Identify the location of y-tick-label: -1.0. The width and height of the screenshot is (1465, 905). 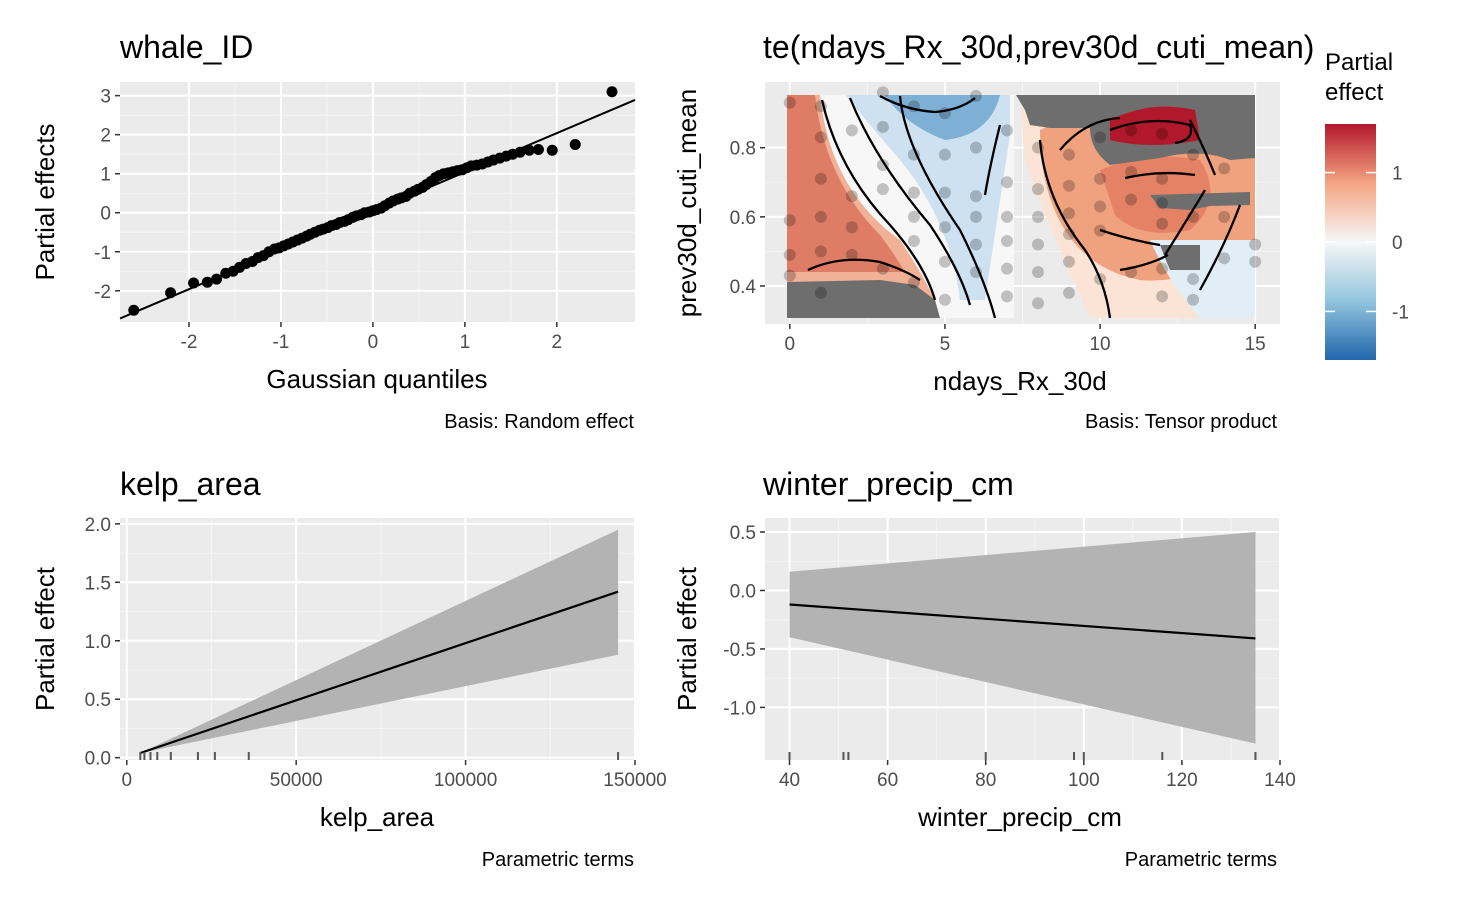
(739, 708).